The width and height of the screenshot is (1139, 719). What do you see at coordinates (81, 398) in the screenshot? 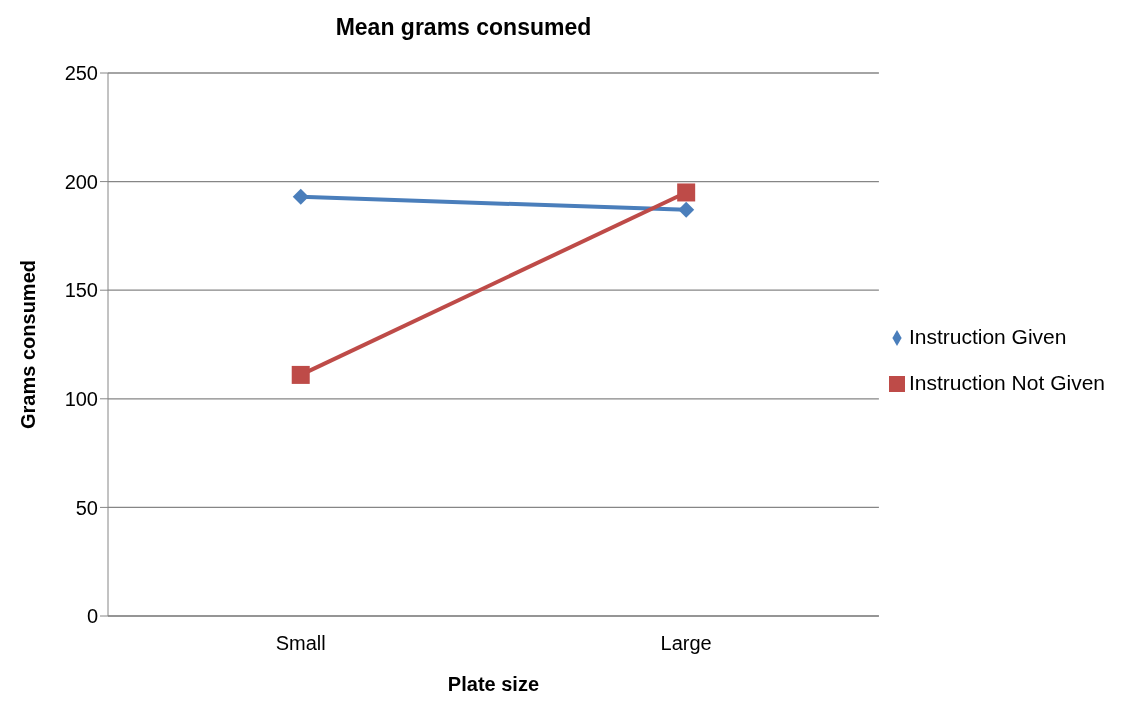
I see `y-tick-label: 100` at bounding box center [81, 398].